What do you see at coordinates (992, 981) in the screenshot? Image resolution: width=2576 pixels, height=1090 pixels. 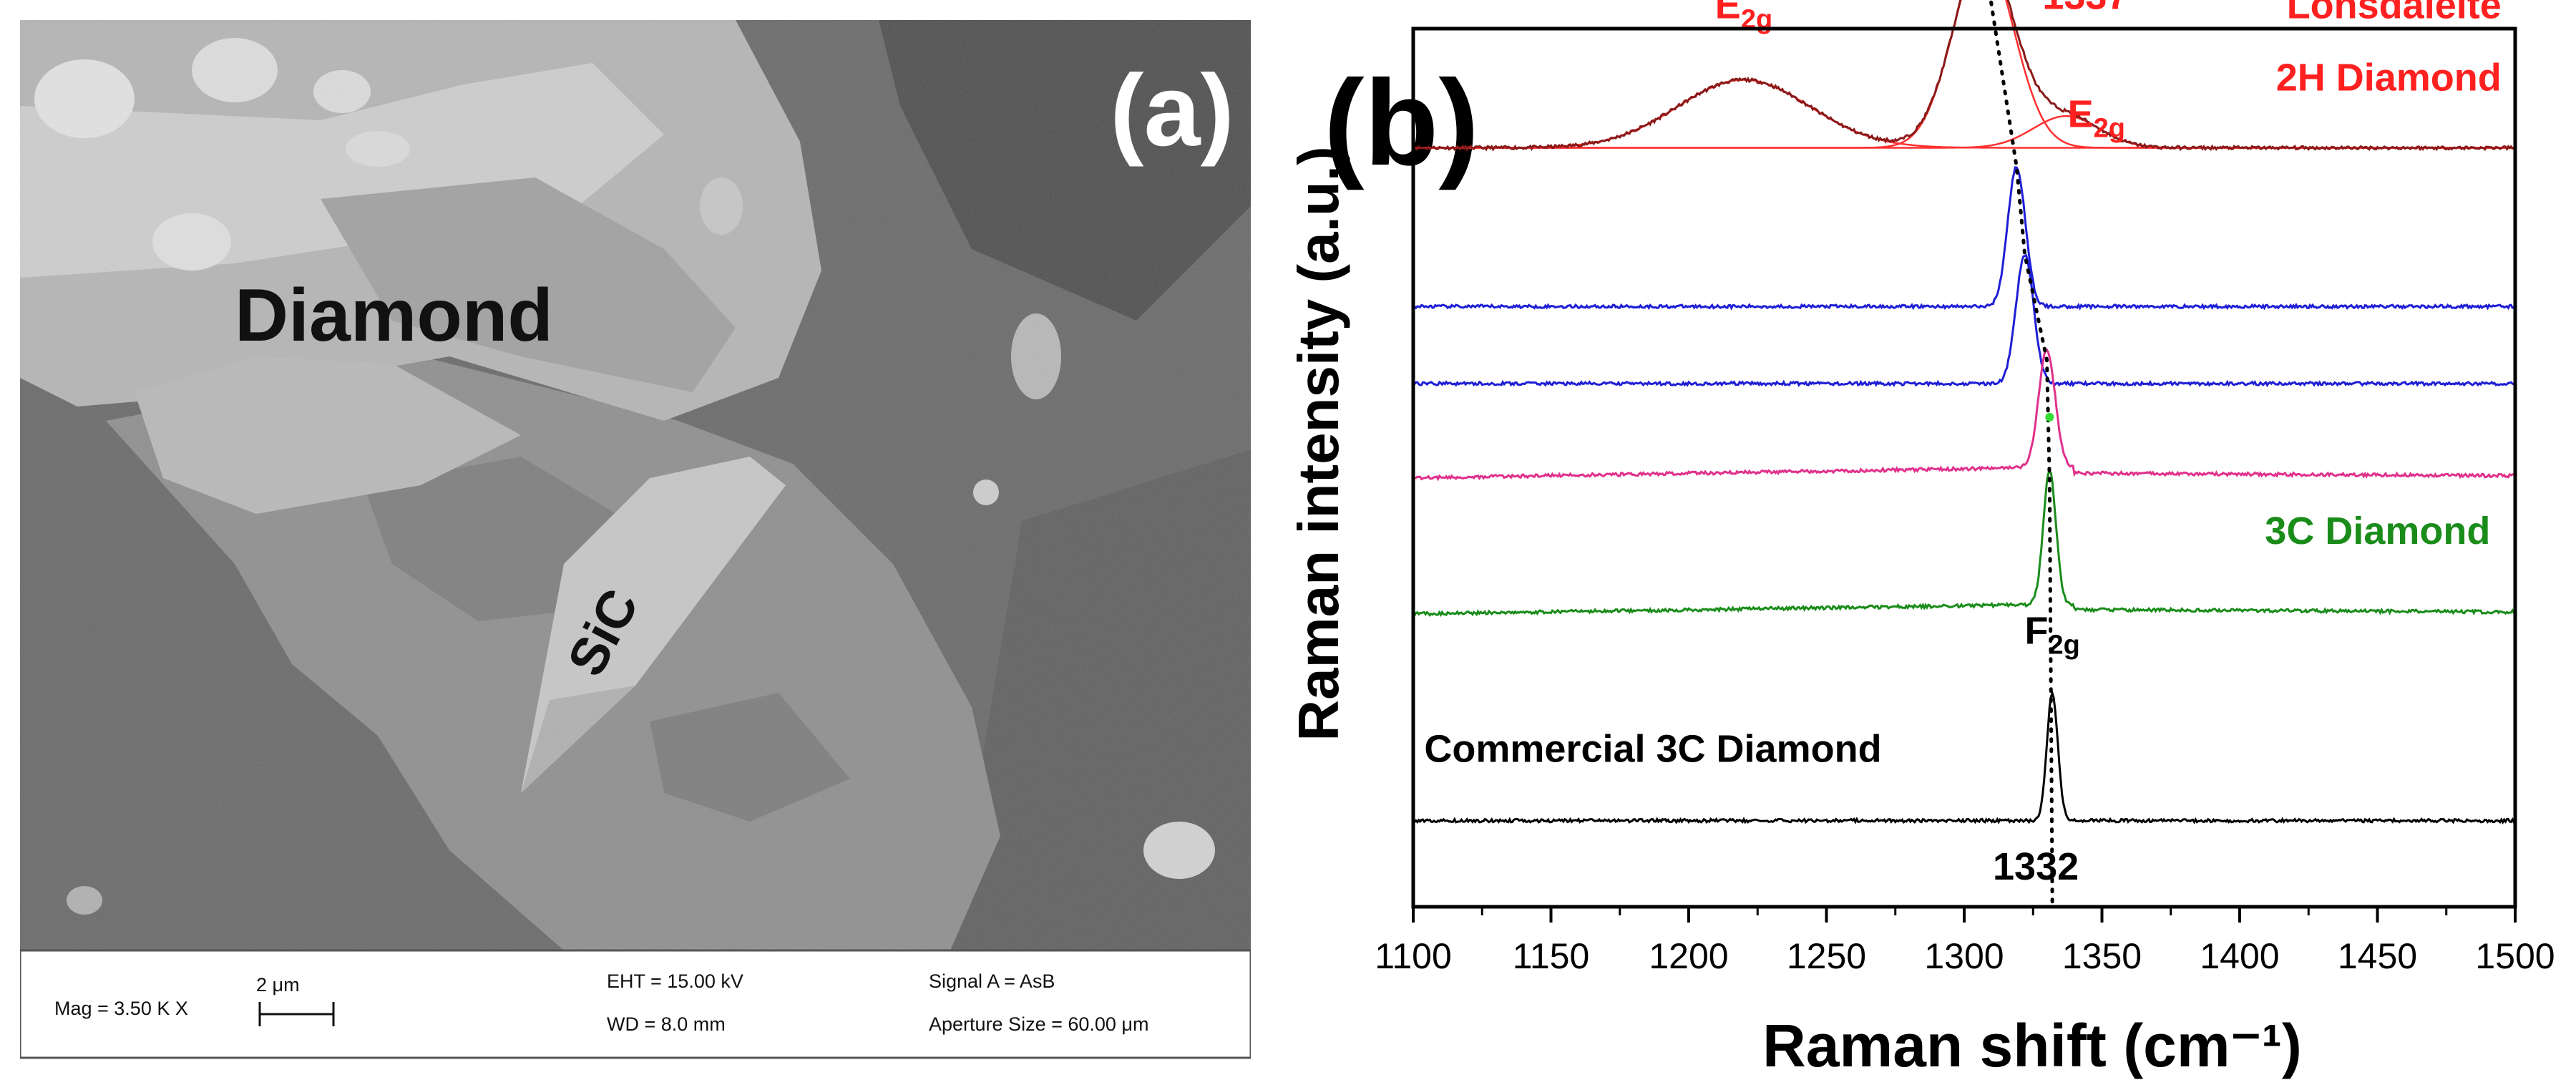 I see `sem-signal: Signal A = AsB` at bounding box center [992, 981].